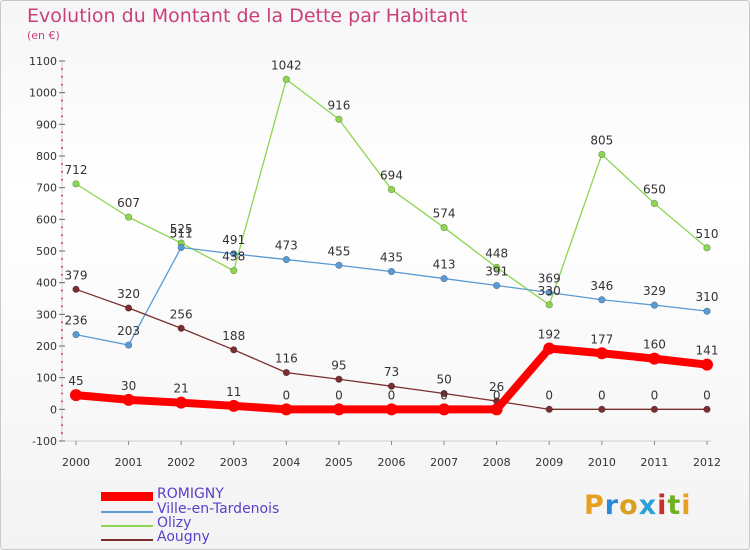 The image size is (750, 550). Describe the element at coordinates (496, 253) in the screenshot. I see `data-label: 448` at that location.